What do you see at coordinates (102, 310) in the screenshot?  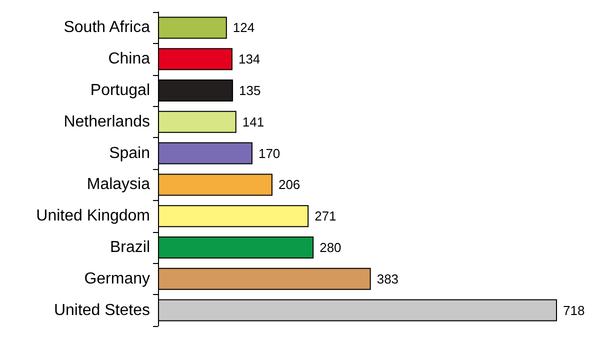 I see `y-tick-label: United Stetes` at bounding box center [102, 310].